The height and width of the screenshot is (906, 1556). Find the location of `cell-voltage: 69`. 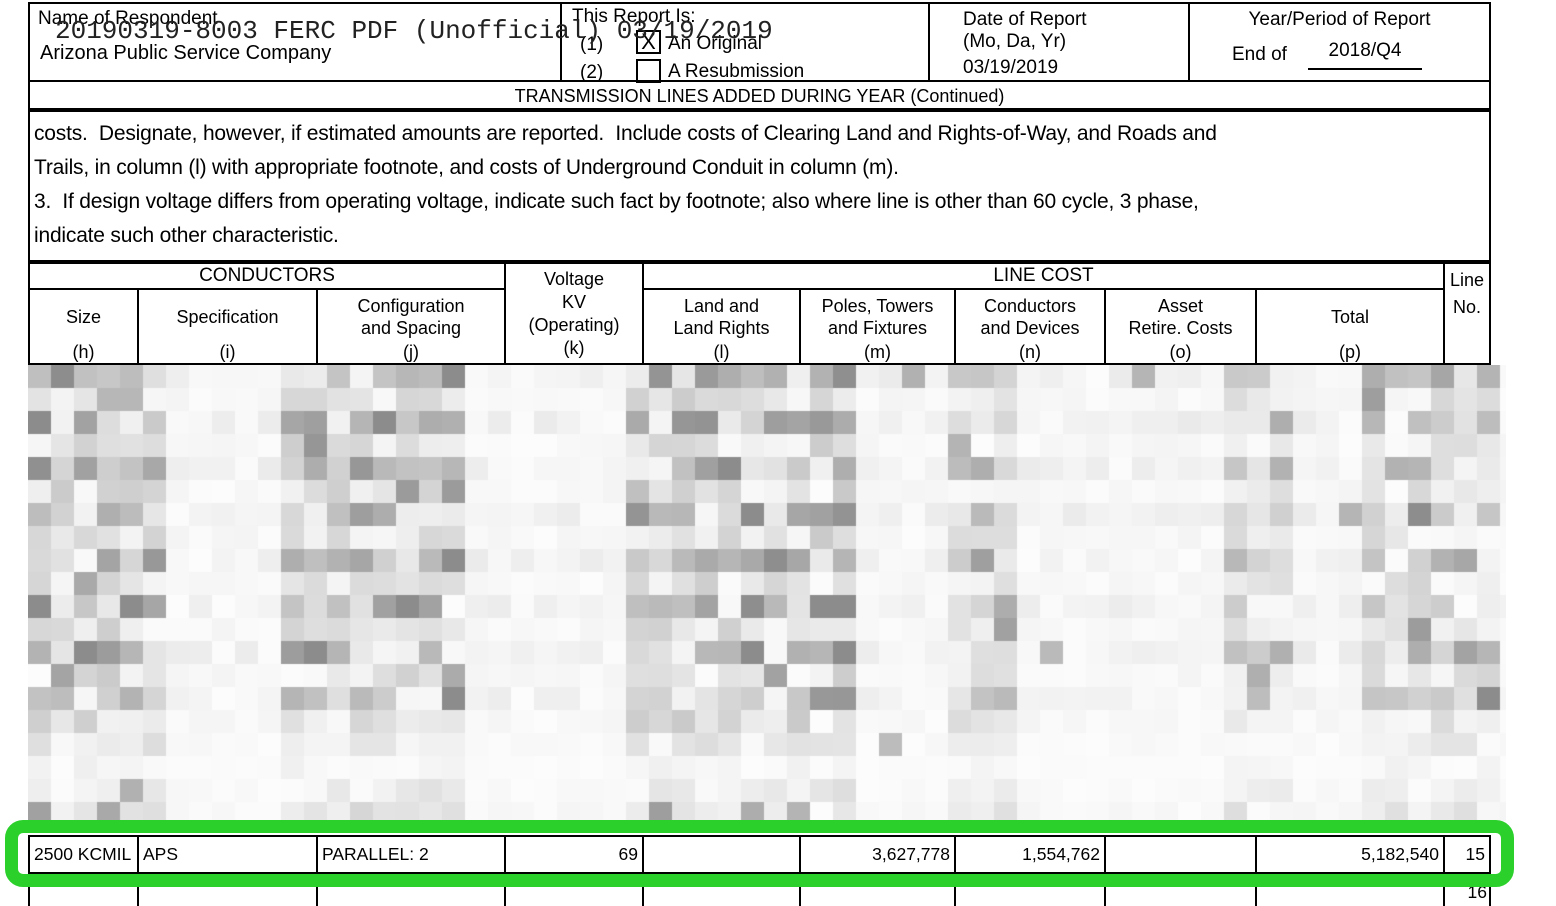

cell-voltage: 69 is located at coordinates (575, 854).